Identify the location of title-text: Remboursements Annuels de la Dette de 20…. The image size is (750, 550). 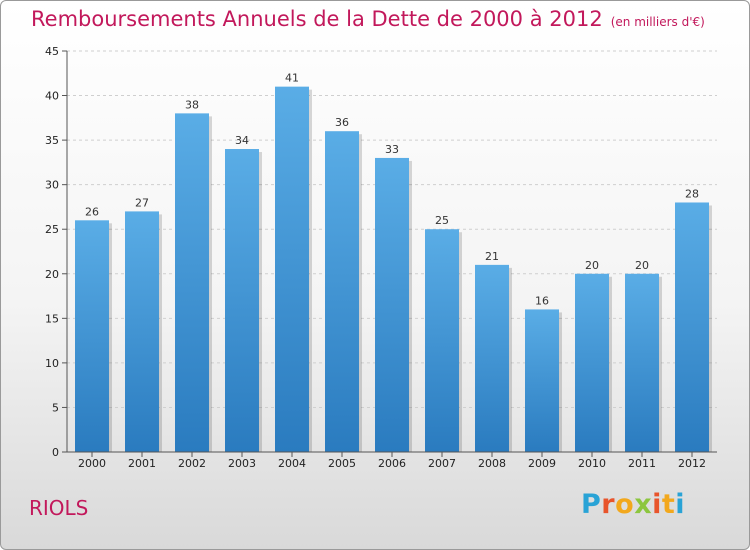
(317, 19).